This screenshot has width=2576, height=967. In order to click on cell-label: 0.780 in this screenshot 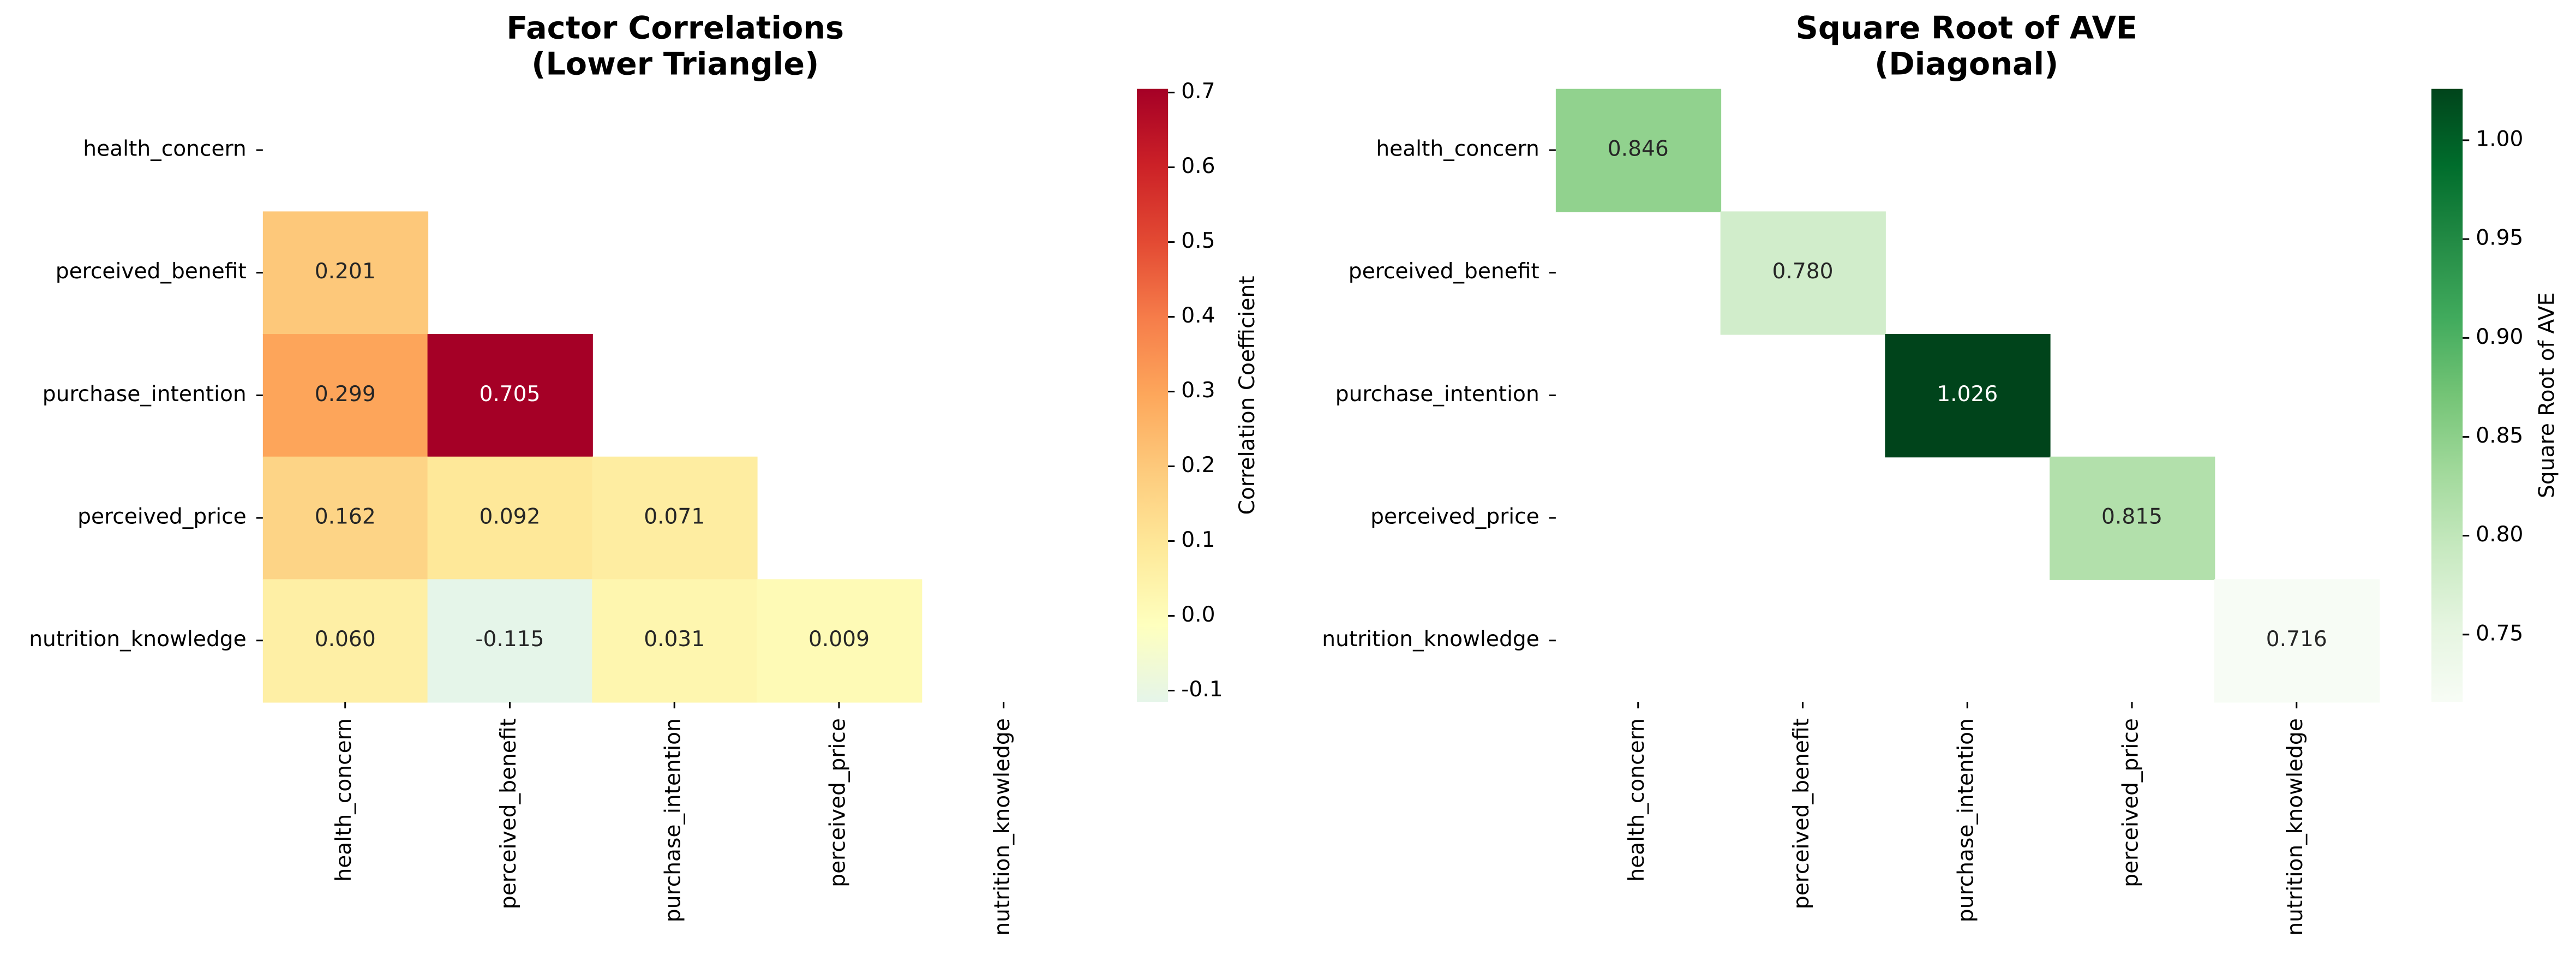, I will do `click(1803, 272)`.